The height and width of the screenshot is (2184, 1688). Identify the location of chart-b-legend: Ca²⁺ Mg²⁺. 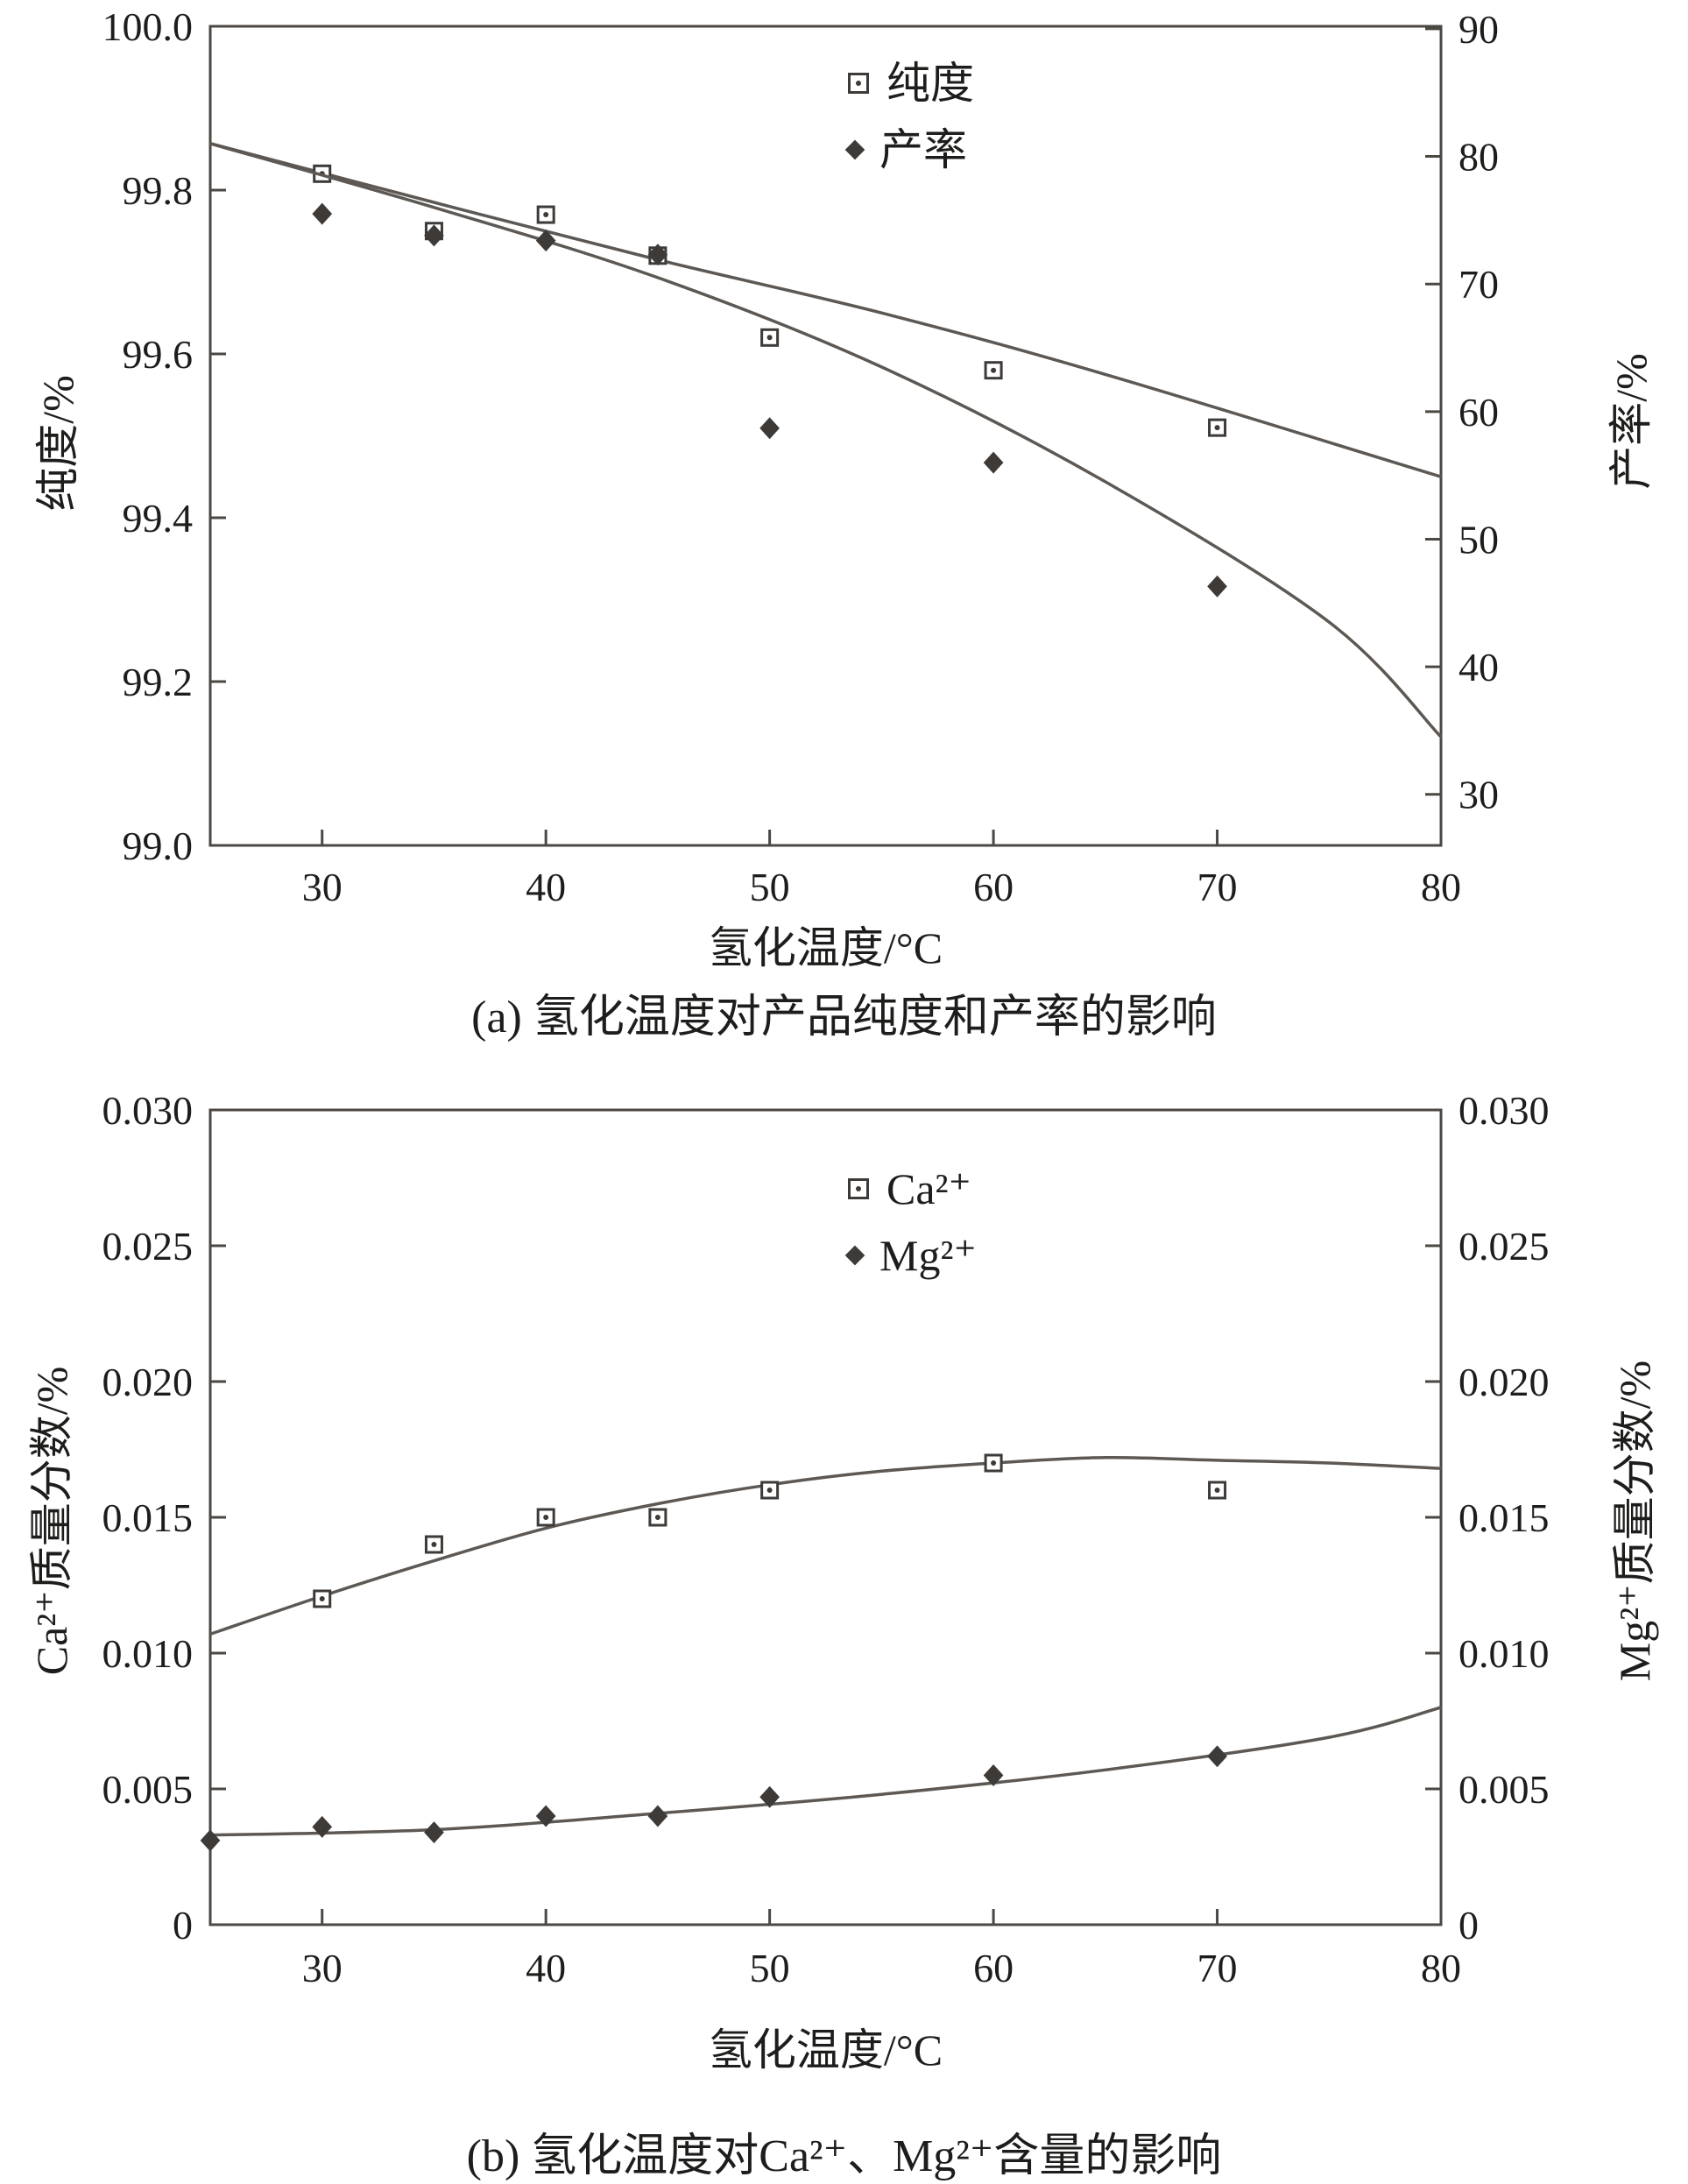
(910, 1223).